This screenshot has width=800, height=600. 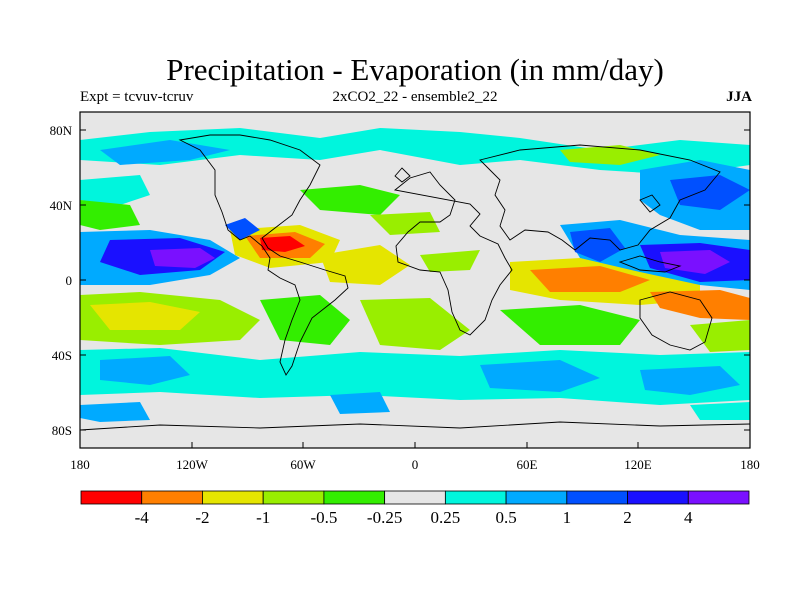 I want to click on north-polar-band, so click(x=415, y=151).